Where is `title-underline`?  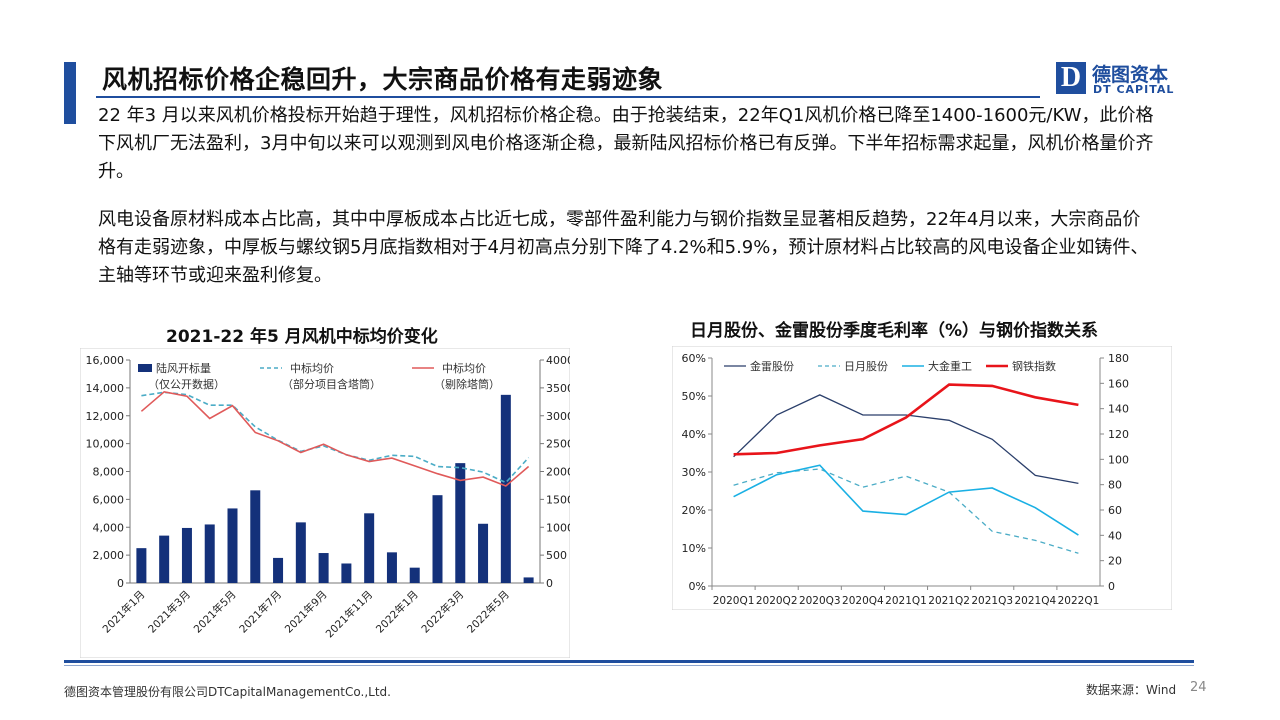 title-underline is located at coordinates (568, 97).